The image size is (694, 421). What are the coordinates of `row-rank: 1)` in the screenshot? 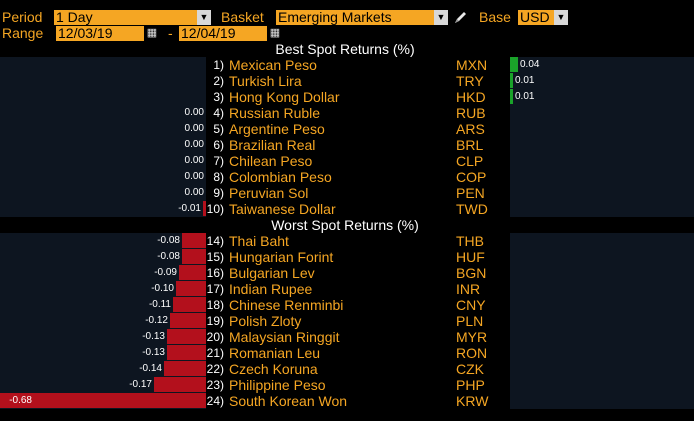 It's located at (218, 65).